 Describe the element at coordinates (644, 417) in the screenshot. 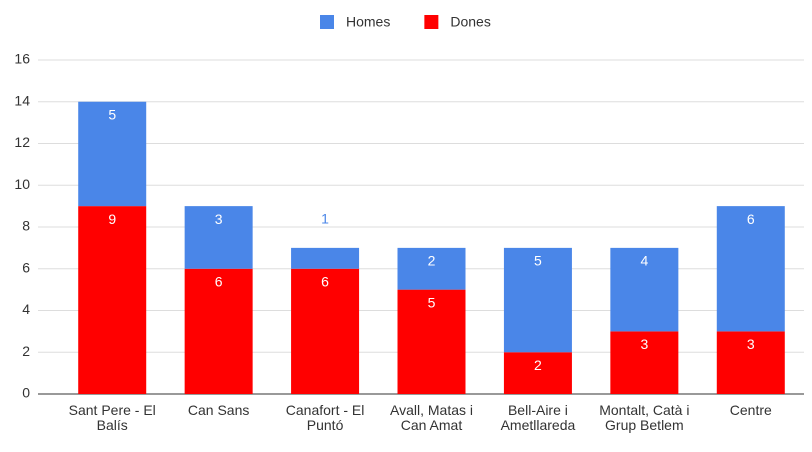

I see `x-tick-label: Montalt, Catà i Grup Betlem` at that location.